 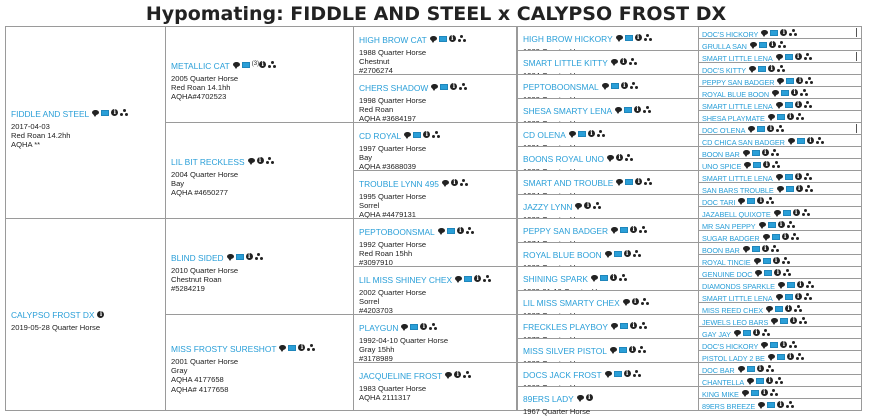 I want to click on horse-name-link: DOC'S HICKORY, so click(x=730, y=34).